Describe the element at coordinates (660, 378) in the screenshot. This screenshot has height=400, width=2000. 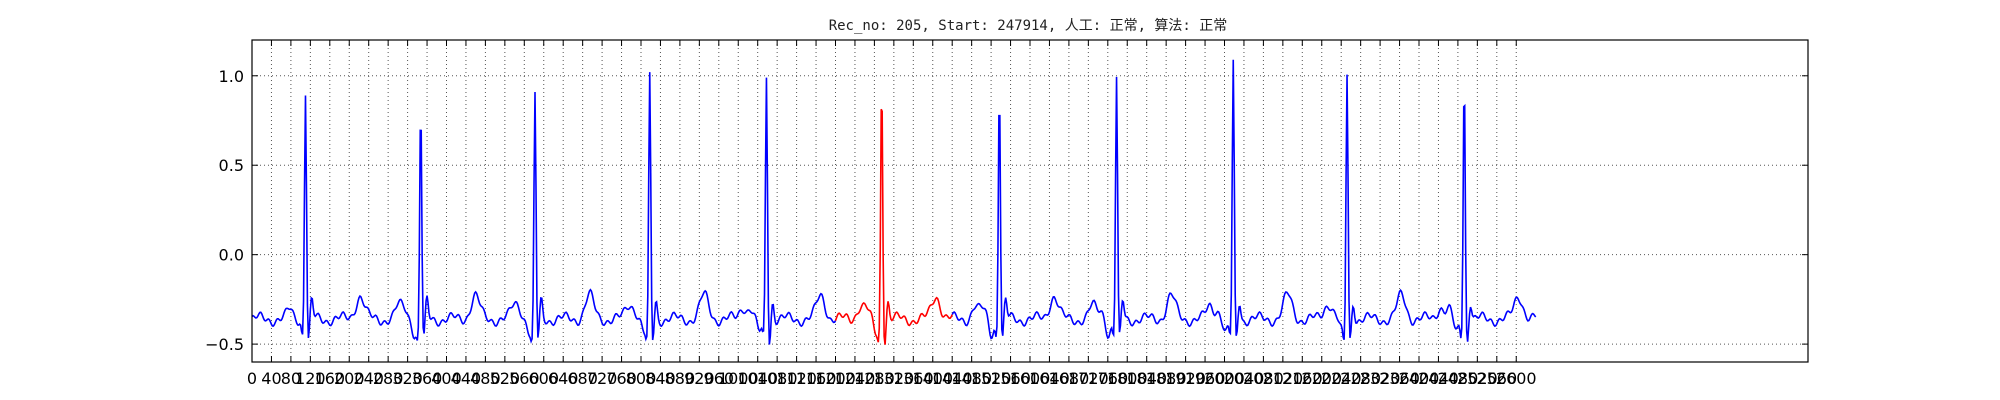
I see `x-tick-label: 840` at that location.